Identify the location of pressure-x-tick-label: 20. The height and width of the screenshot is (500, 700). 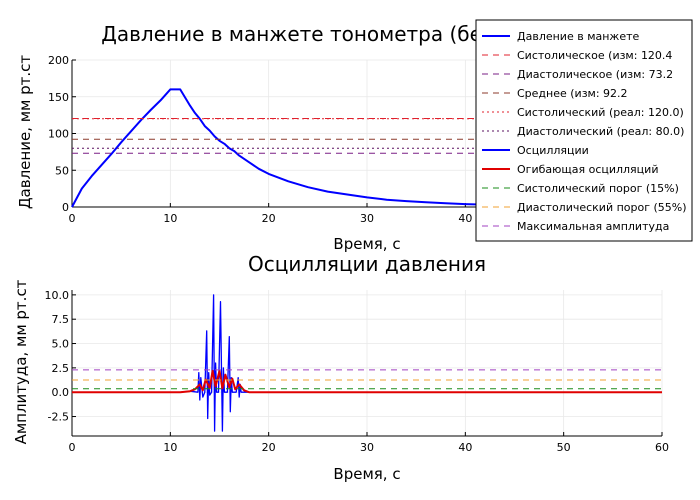
(269, 218).